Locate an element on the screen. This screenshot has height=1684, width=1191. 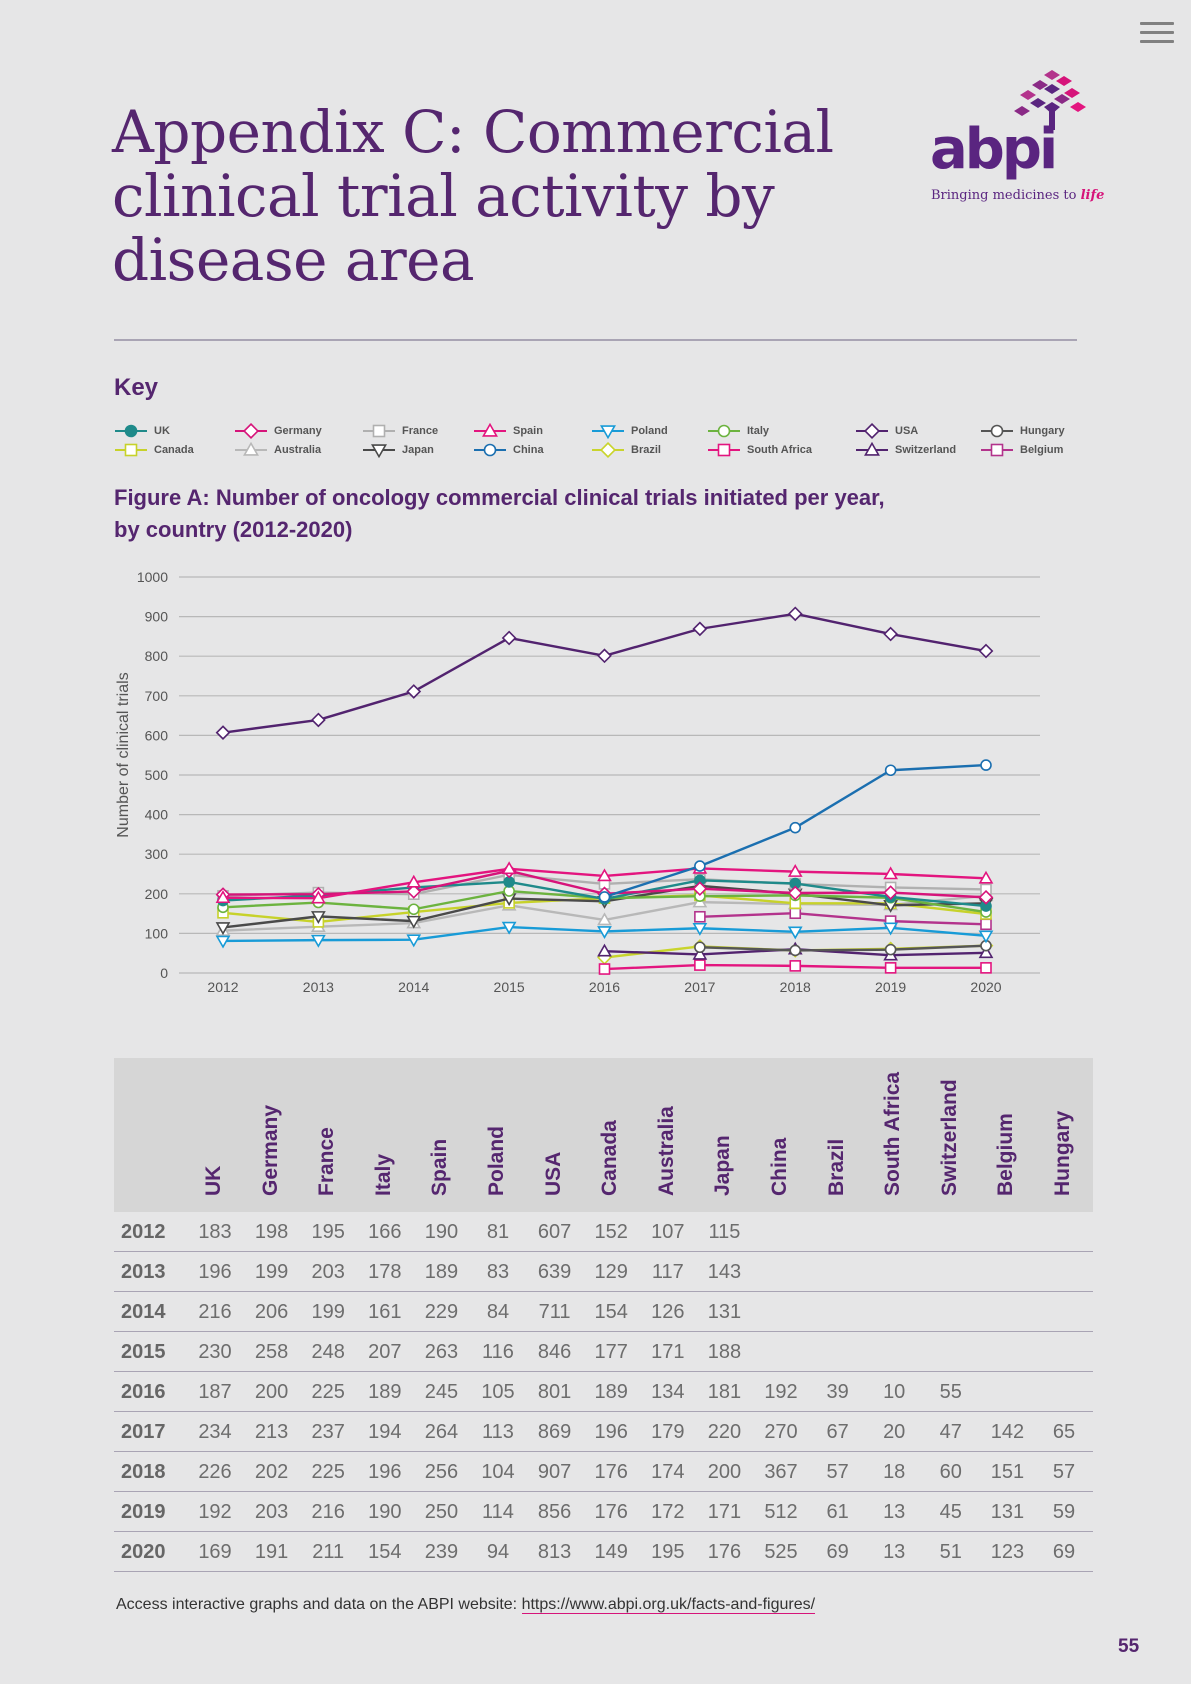
row-year: 2015 is located at coordinates (143, 1352).